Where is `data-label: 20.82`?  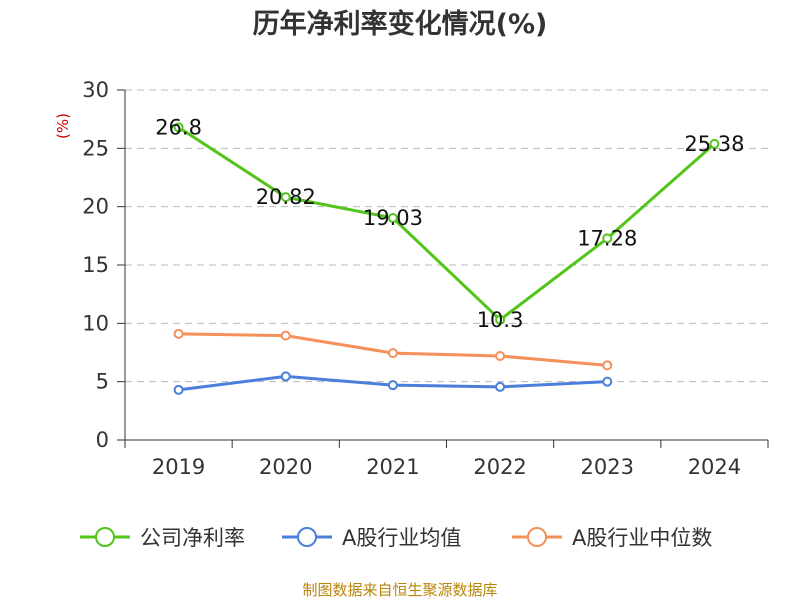 data-label: 20.82 is located at coordinates (286, 197).